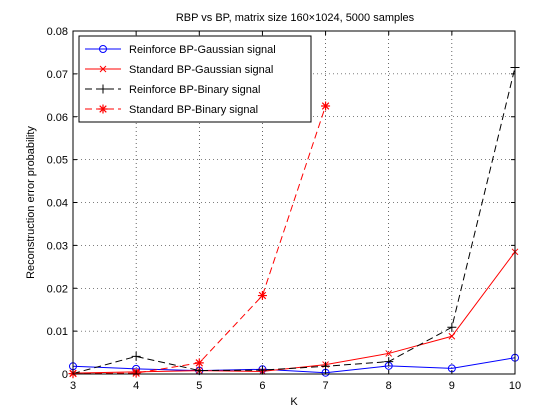 This screenshot has height=420, width=560. What do you see at coordinates (199, 386) in the screenshot?
I see `x-tick-label: 5` at bounding box center [199, 386].